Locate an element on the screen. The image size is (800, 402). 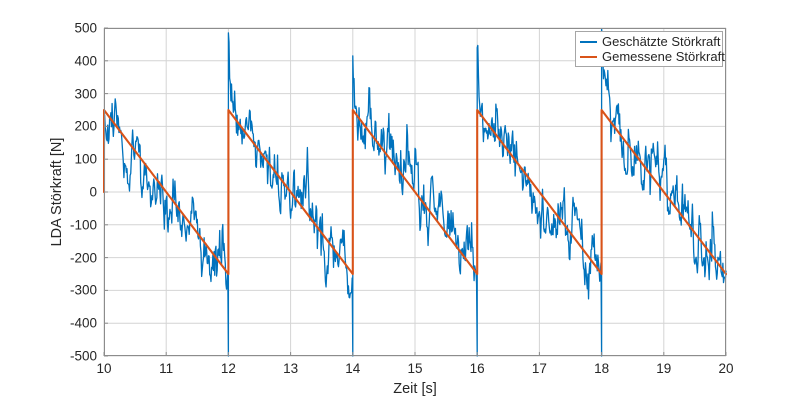
x-tick-label: 11 is located at coordinates (166, 368).